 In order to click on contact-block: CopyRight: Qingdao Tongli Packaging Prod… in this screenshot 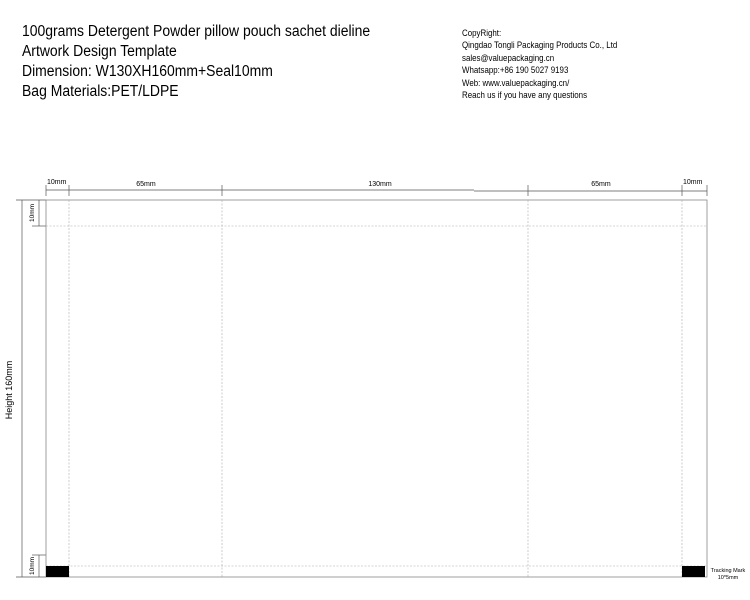, I will do `click(539, 64)`.